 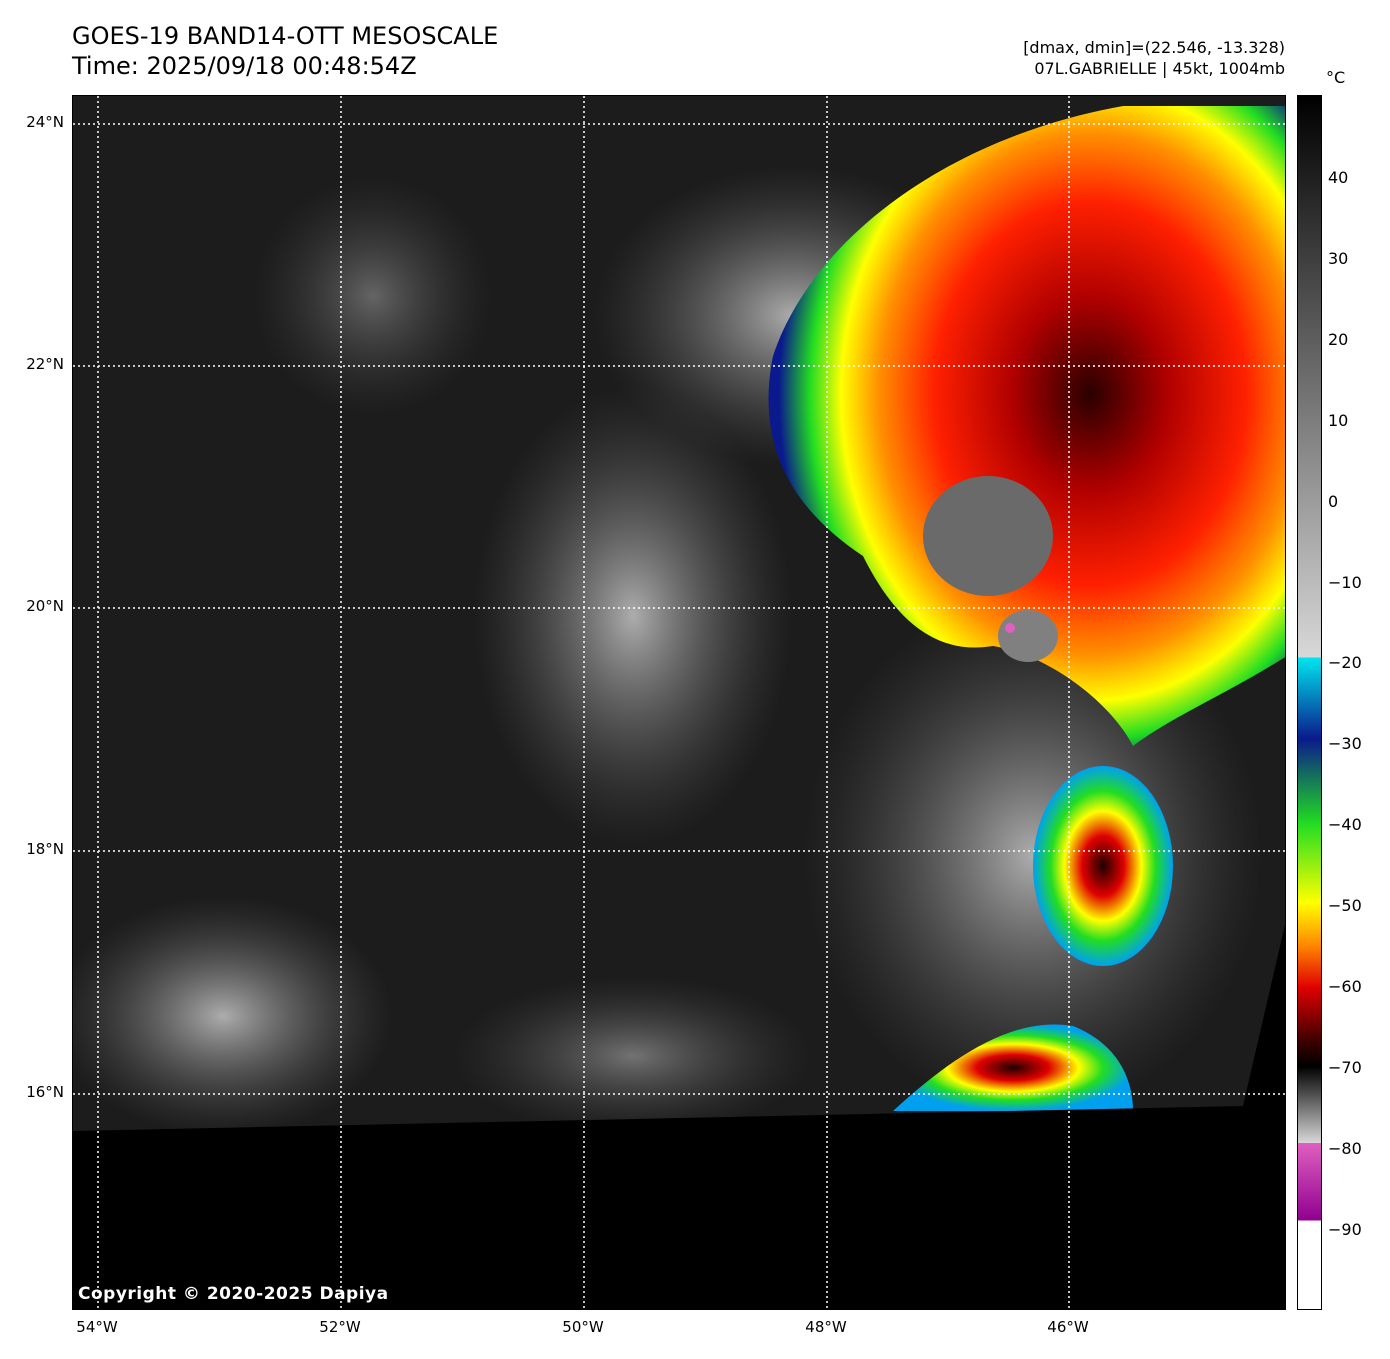 What do you see at coordinates (1345, 663) in the screenshot?
I see `colorbar-tick-label: −20` at bounding box center [1345, 663].